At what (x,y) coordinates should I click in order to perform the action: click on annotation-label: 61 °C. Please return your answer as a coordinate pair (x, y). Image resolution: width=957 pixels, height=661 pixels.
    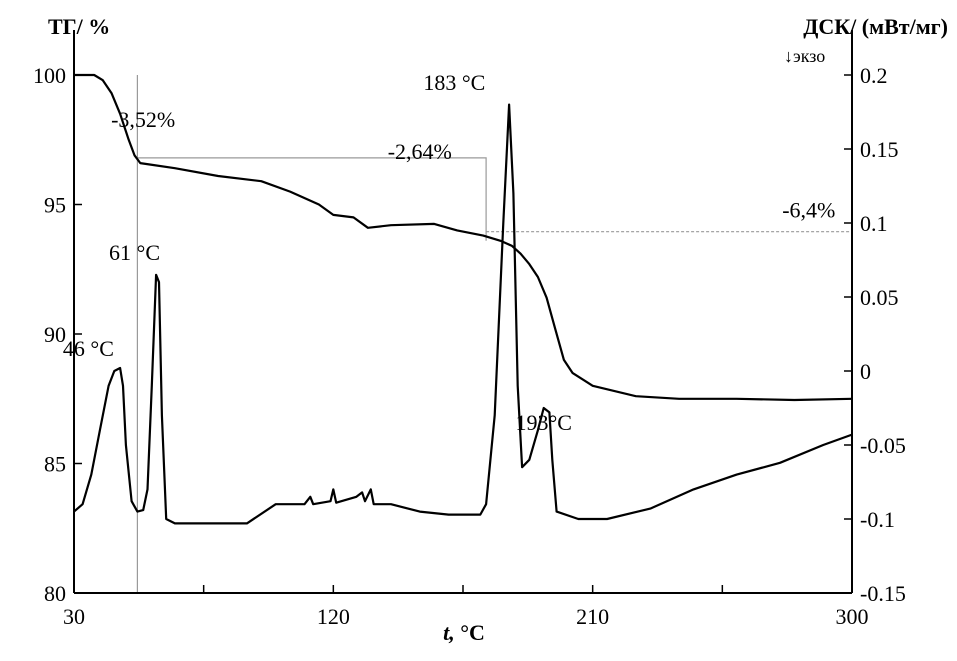
    Looking at the image, I should click on (134, 252).